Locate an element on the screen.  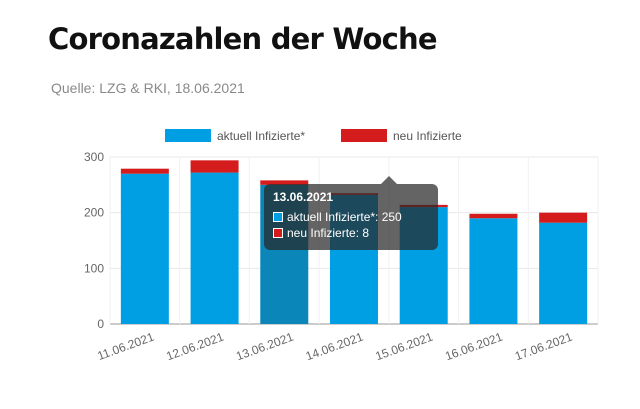
legend-label-current: aktuell Infizierte* is located at coordinates (261, 136).